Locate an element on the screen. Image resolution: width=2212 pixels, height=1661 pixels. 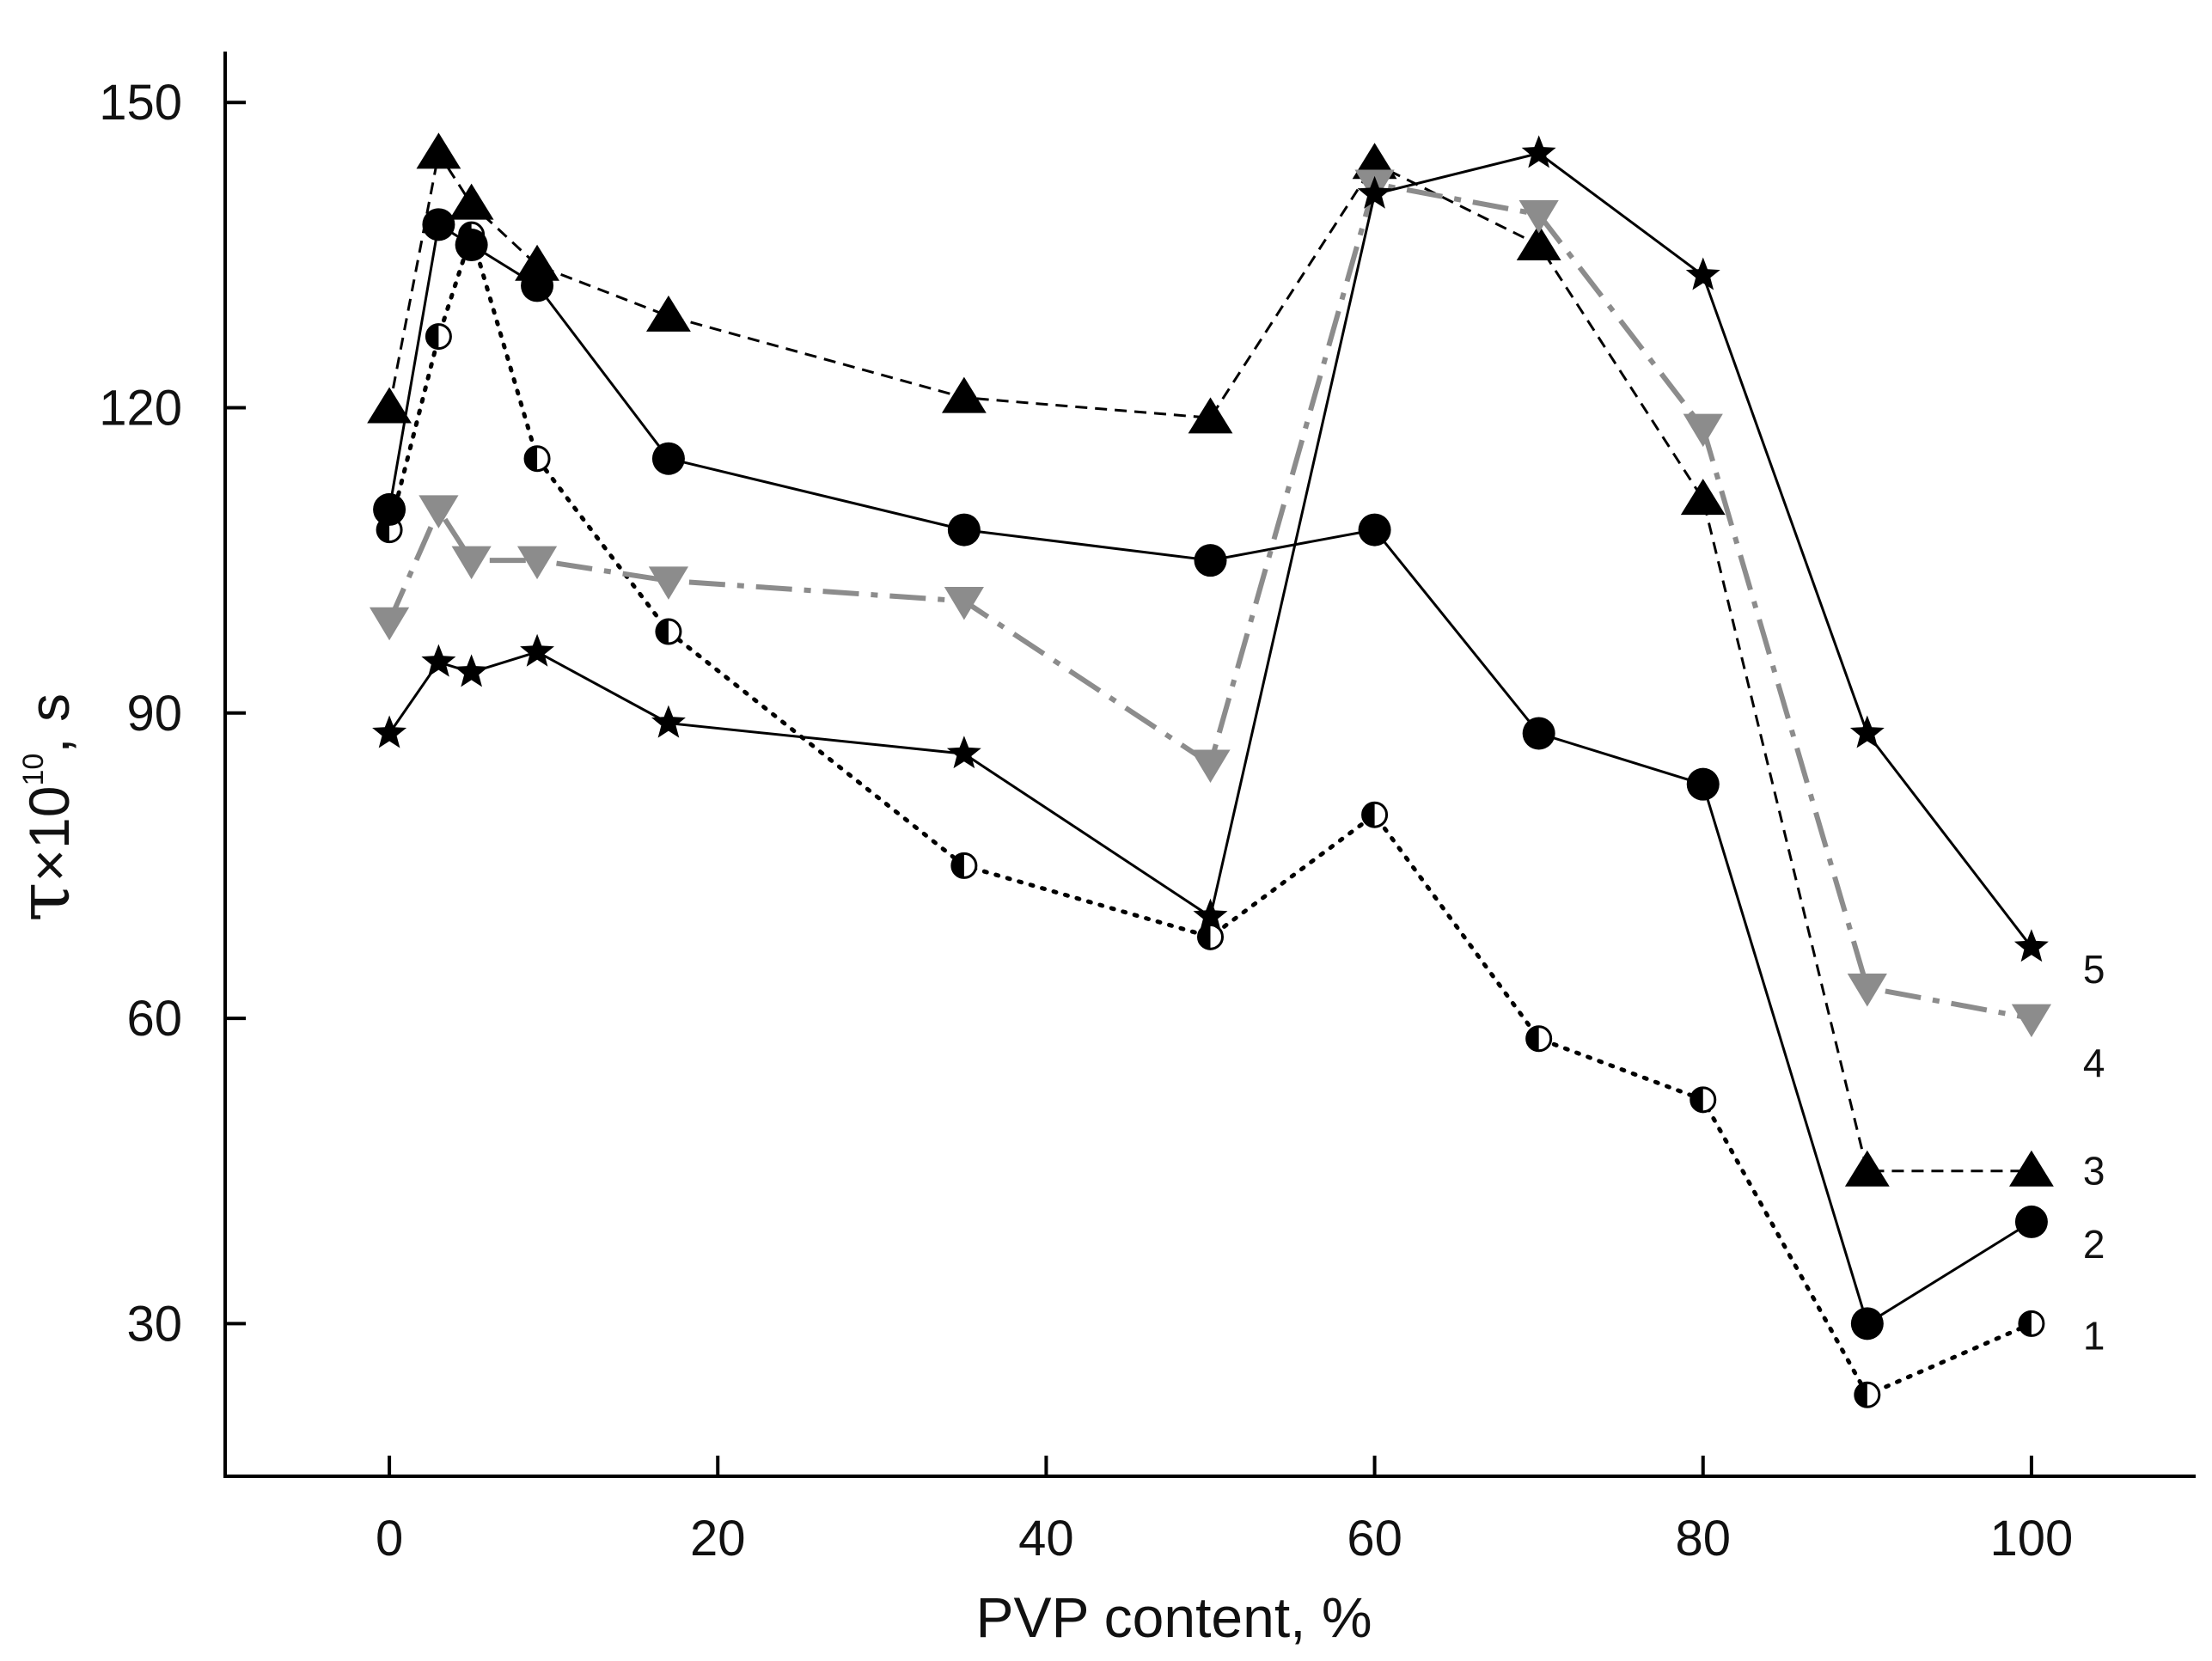
svg-text: τ×1010, s is located at coordinates (44, 807).